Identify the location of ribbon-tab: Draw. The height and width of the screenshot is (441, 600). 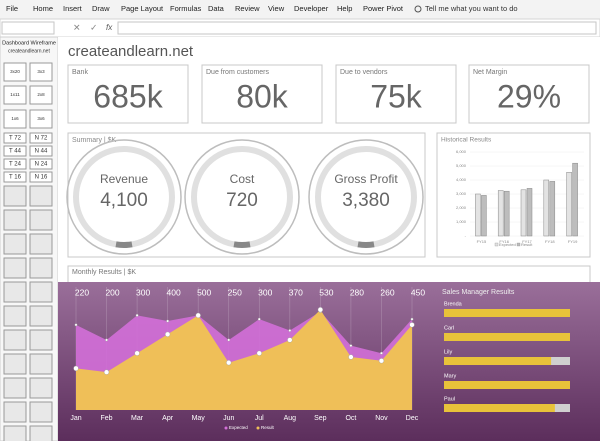
(101, 8).